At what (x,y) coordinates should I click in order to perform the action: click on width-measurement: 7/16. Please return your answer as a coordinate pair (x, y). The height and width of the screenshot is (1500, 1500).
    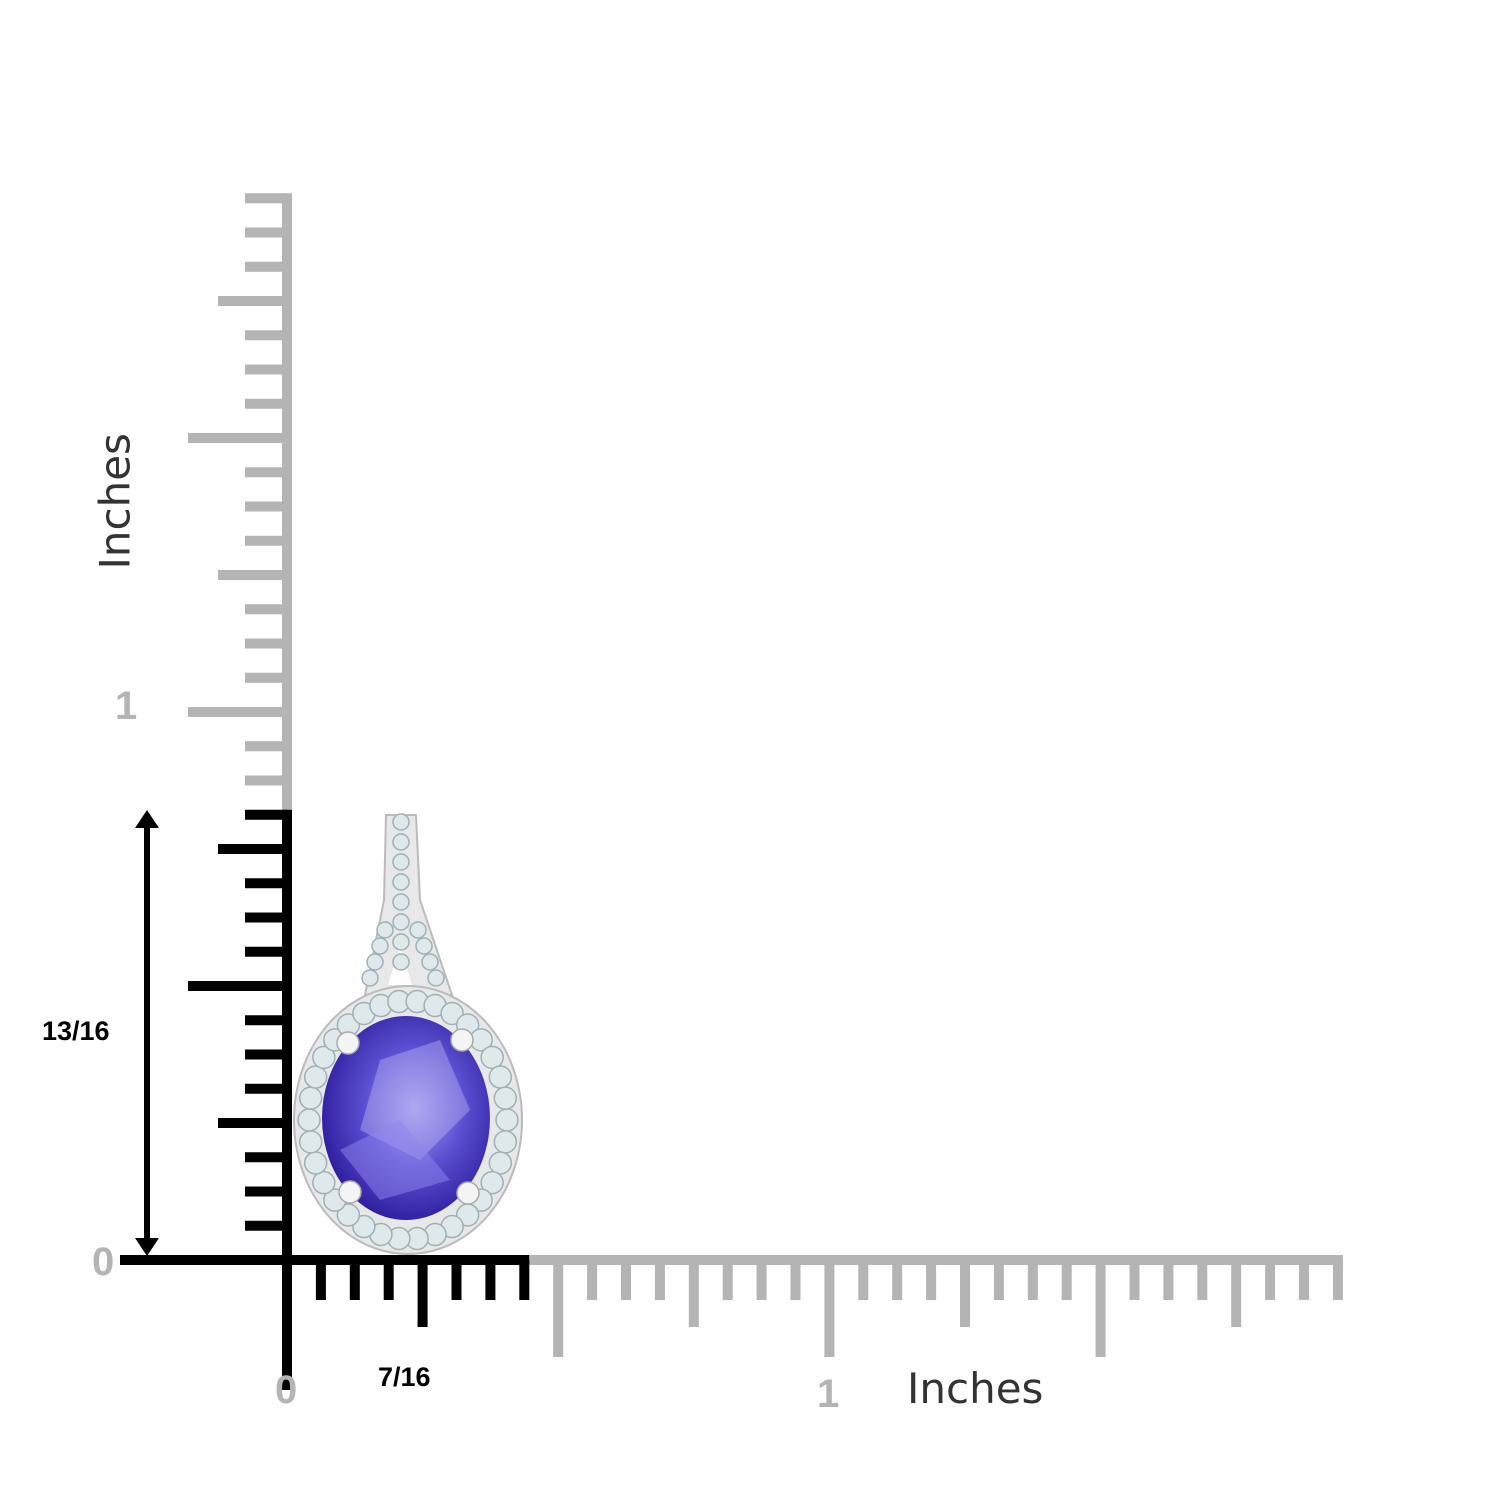
    Looking at the image, I should click on (404, 1377).